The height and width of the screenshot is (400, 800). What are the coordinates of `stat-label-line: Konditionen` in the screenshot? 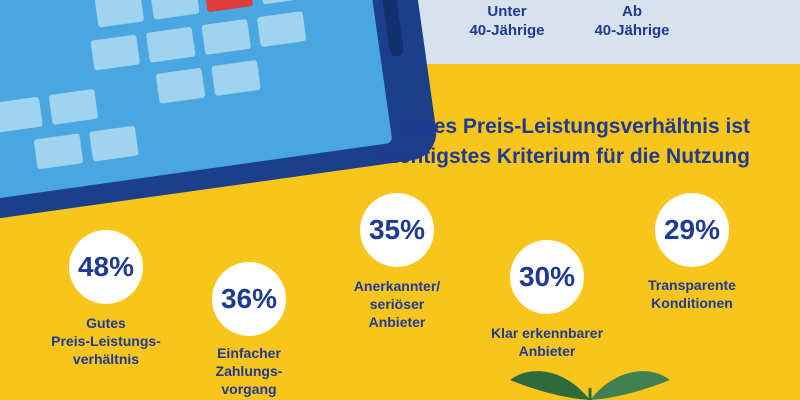 It's located at (692, 303).